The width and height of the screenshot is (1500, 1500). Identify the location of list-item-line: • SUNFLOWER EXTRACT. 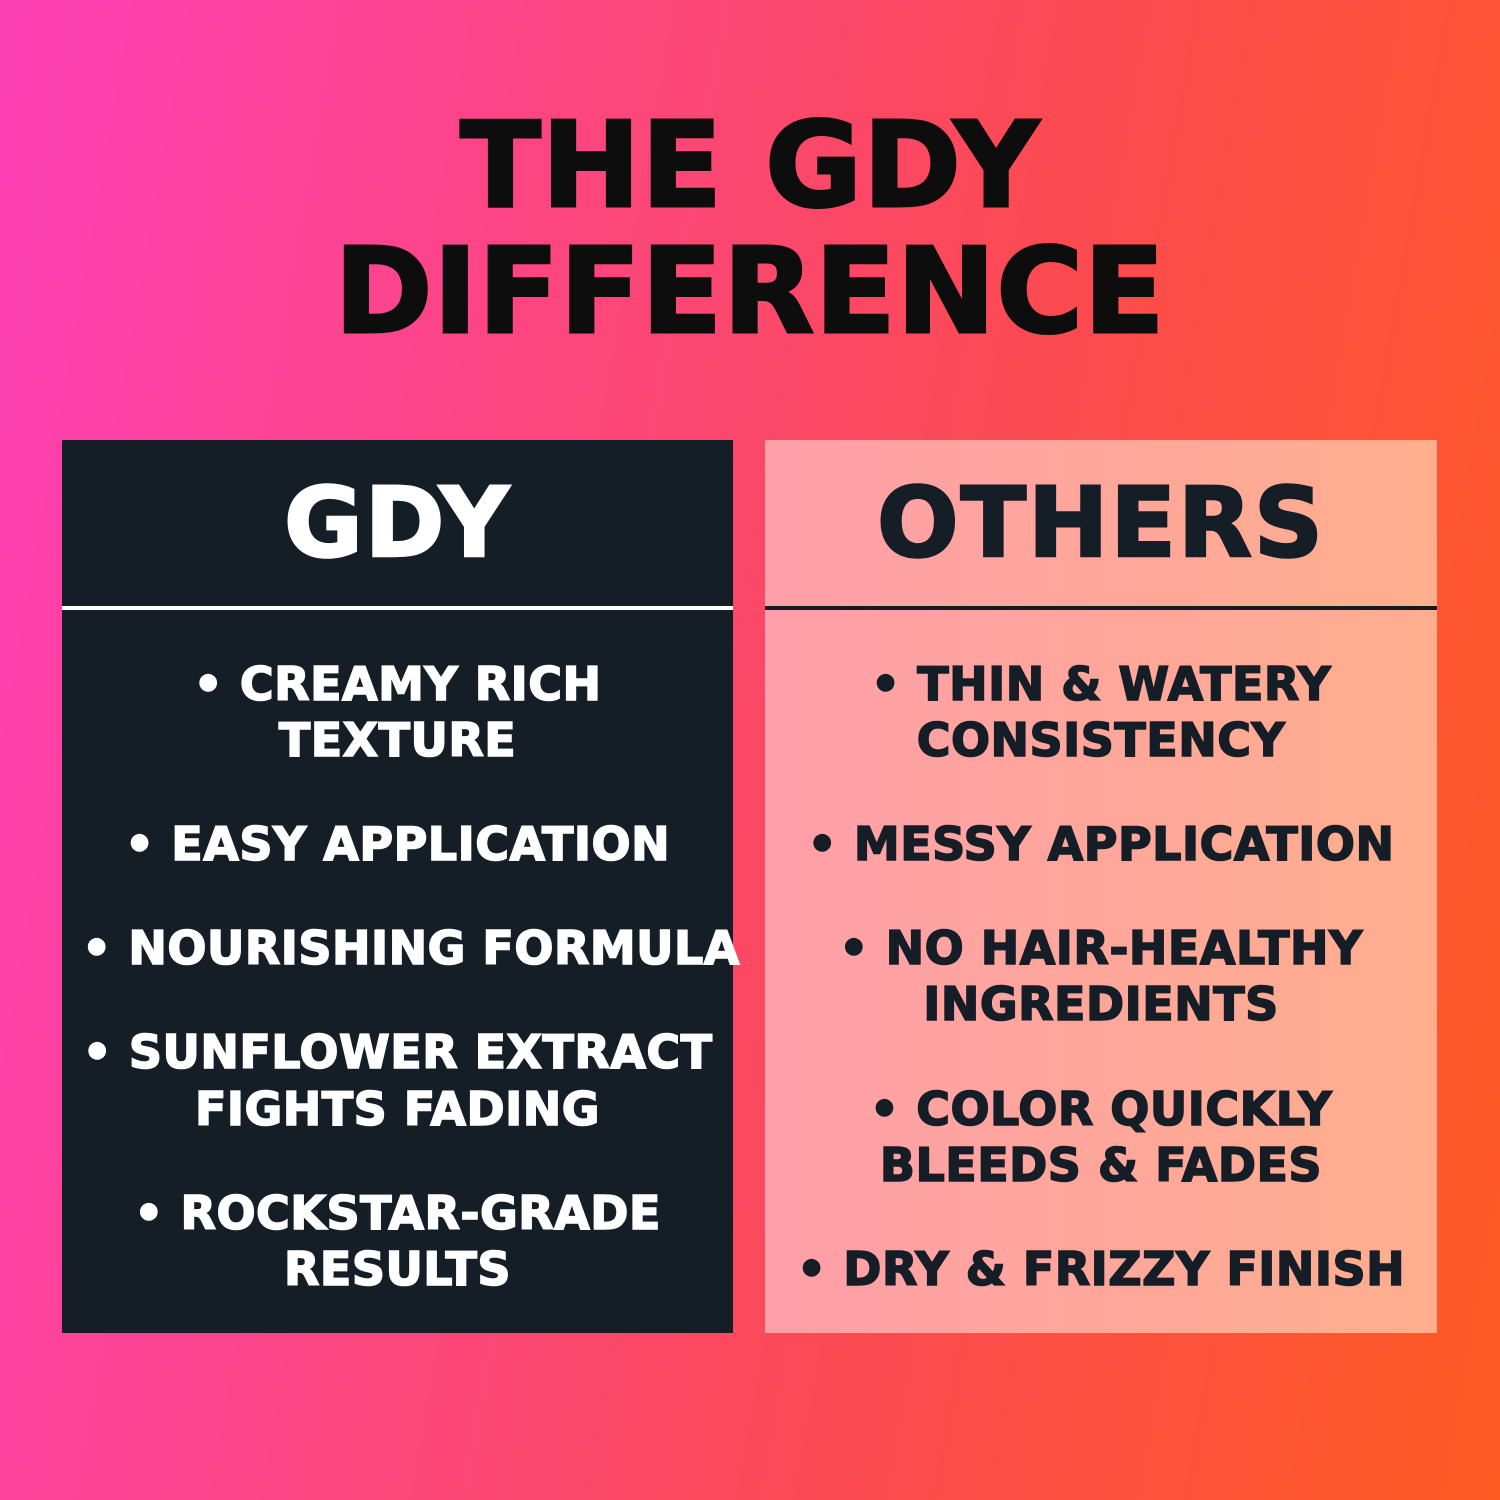
(397, 1053).